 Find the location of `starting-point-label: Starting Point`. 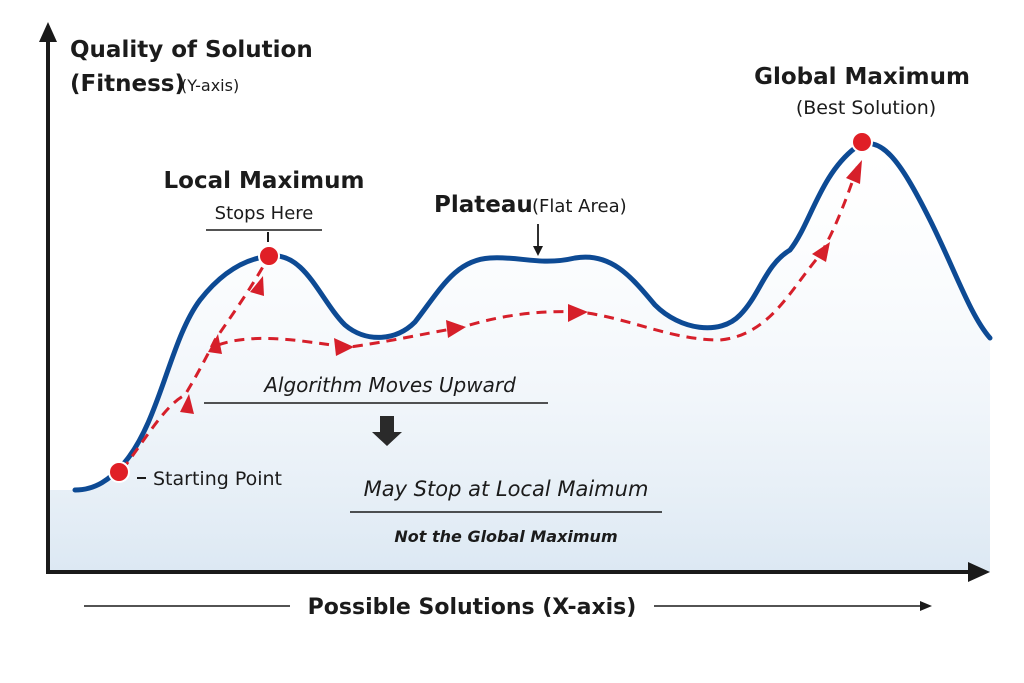

starting-point-label: Starting Point is located at coordinates (217, 479).